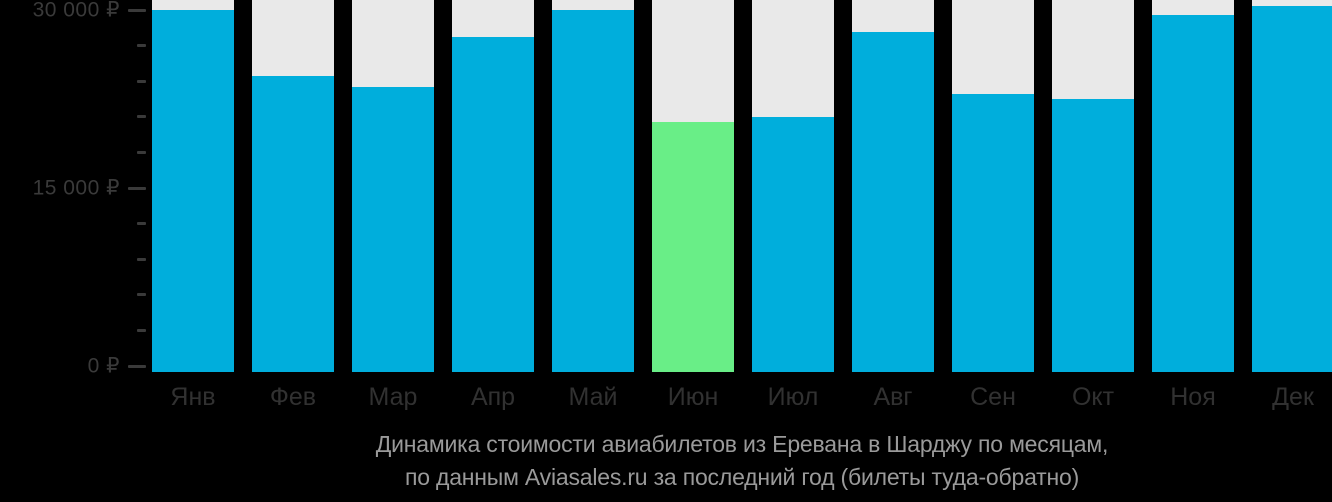  Describe the element at coordinates (1293, 397) in the screenshot. I see `x-axis-label-dec: Дек` at that location.